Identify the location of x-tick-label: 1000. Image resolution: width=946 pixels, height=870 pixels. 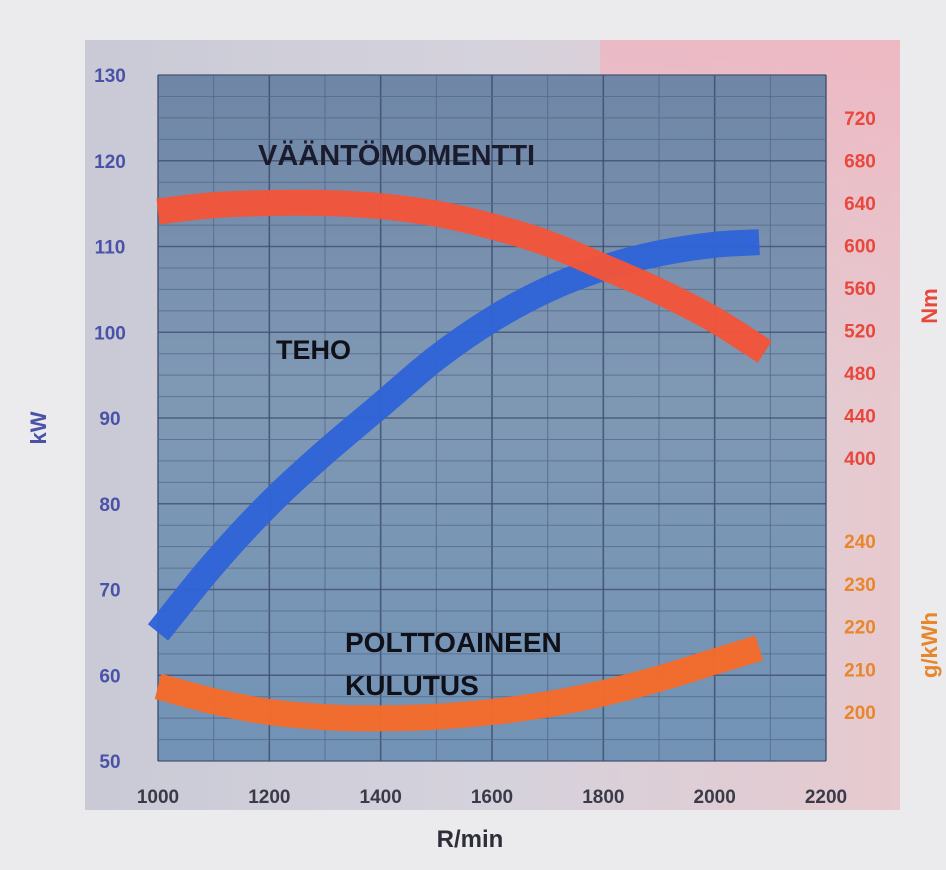
(158, 797).